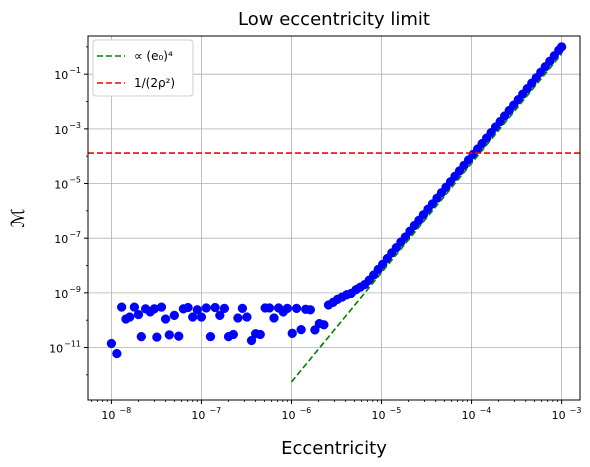 This screenshot has width=590, height=467. Describe the element at coordinates (125, 410) in the screenshot. I see `x-tick-exponent: −8` at that location.